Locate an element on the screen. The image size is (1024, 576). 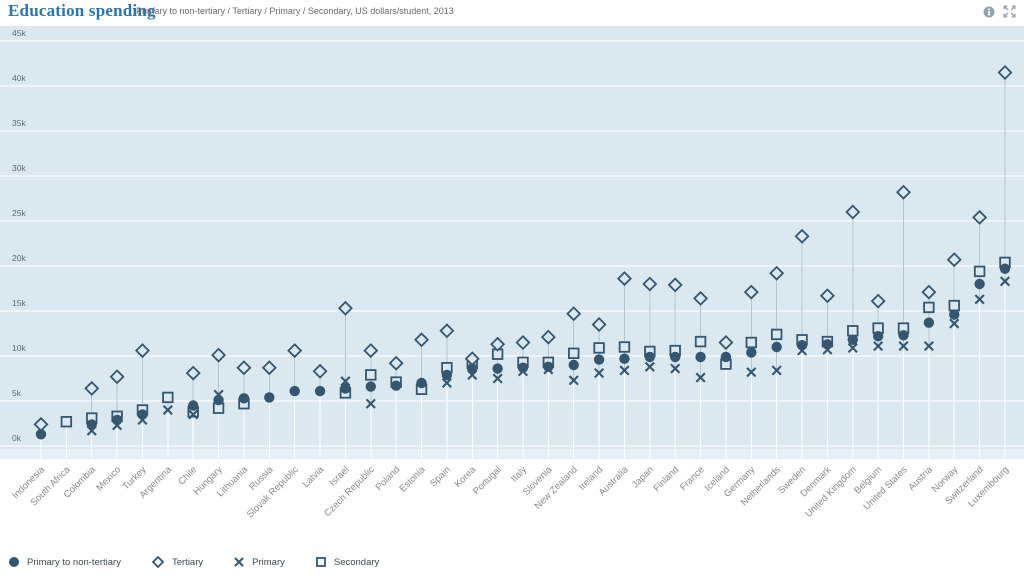
legend-item-secondary: Secondary is located at coordinates (347, 562).